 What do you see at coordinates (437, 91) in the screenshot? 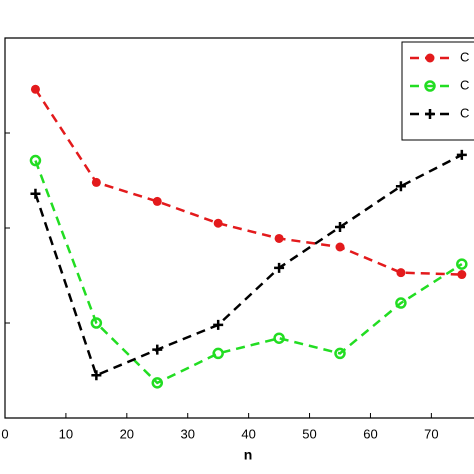
I see `legend: CCC` at bounding box center [437, 91].